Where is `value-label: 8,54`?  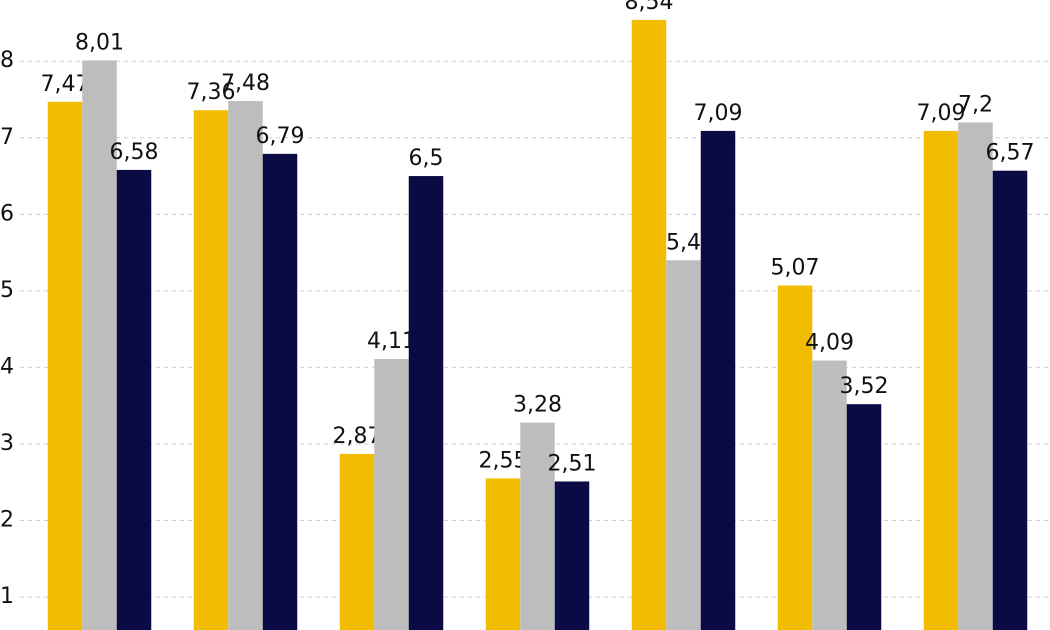
value-label: 8,54 is located at coordinates (649, 7).